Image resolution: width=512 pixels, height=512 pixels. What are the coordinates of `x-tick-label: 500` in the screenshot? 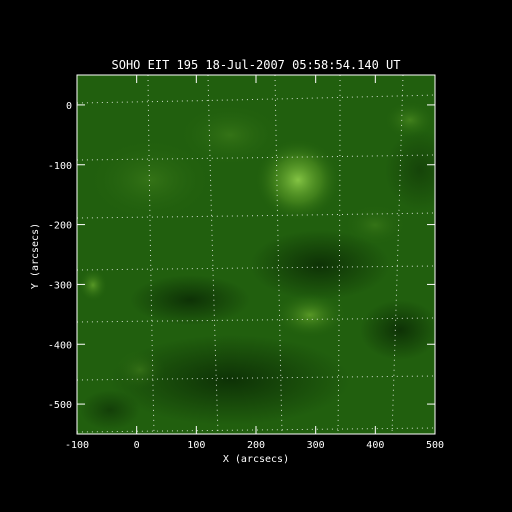 It's located at (435, 445).